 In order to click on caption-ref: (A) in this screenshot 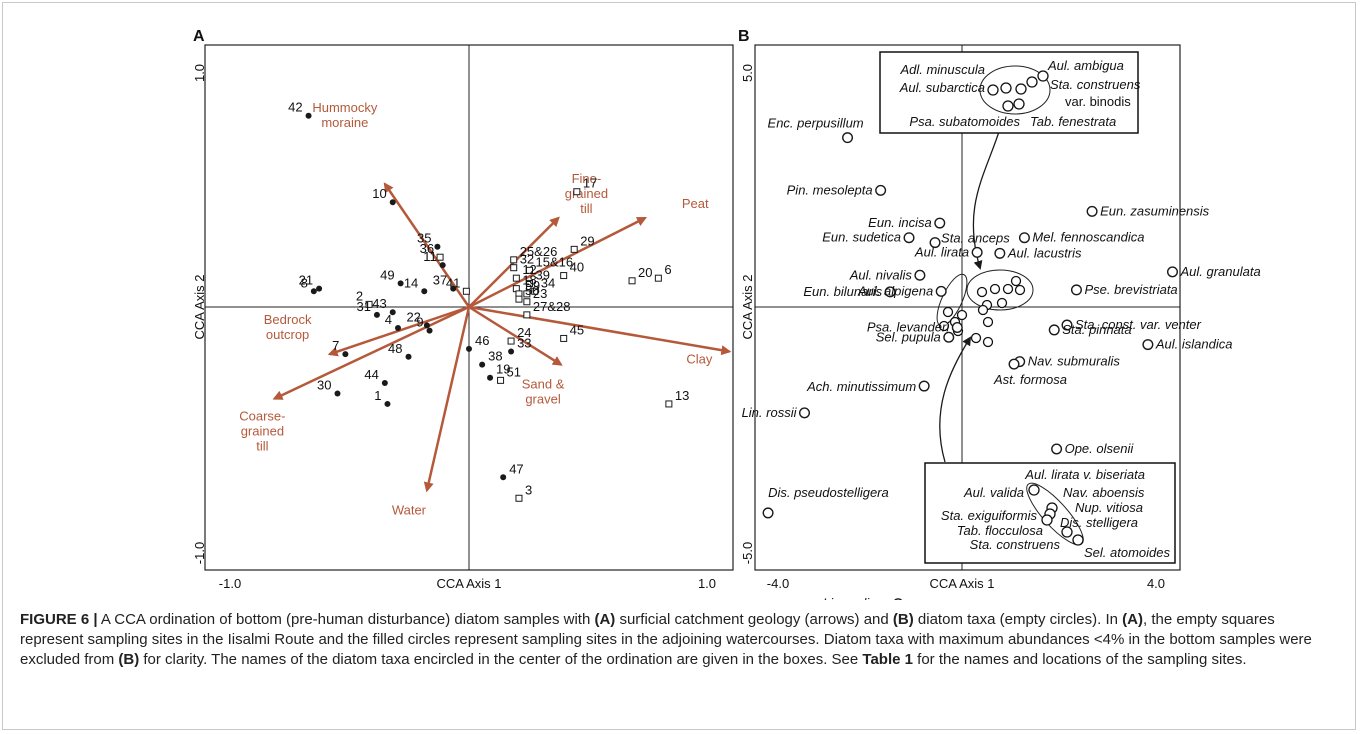, I will do `click(605, 619)`.